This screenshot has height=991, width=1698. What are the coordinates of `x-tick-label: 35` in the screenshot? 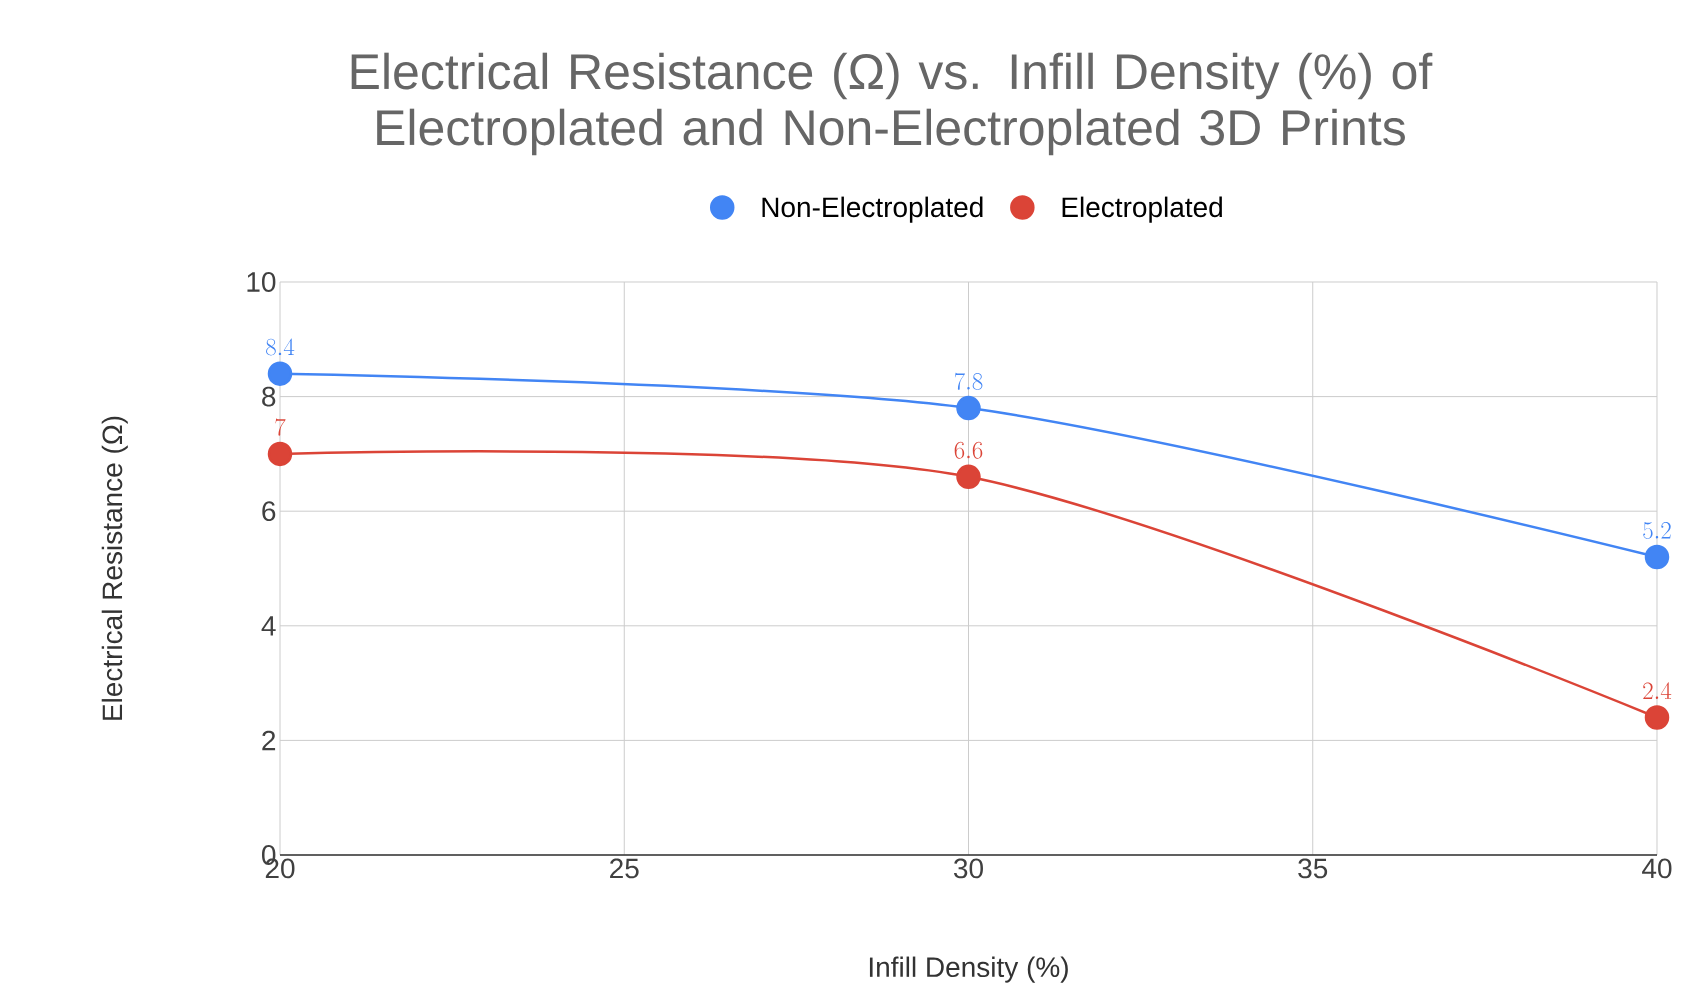 It's located at (1313, 868).